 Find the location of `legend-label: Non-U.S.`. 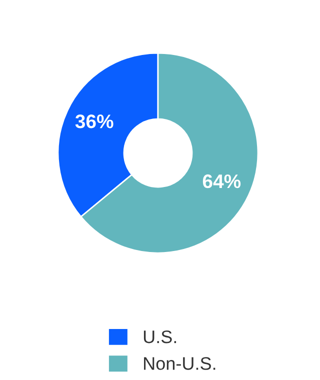

legend-label: Non-U.S. is located at coordinates (180, 363).